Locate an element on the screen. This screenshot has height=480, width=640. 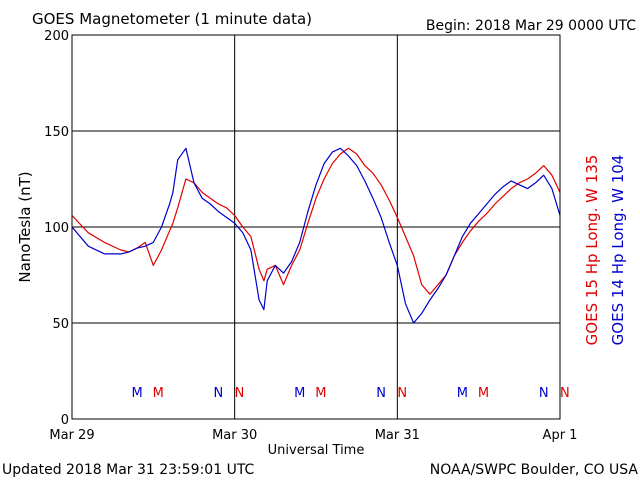
x-axis-ticks: Mar 29 Mar 30 Mar 31 Apr 1 is located at coordinates (313, 435).